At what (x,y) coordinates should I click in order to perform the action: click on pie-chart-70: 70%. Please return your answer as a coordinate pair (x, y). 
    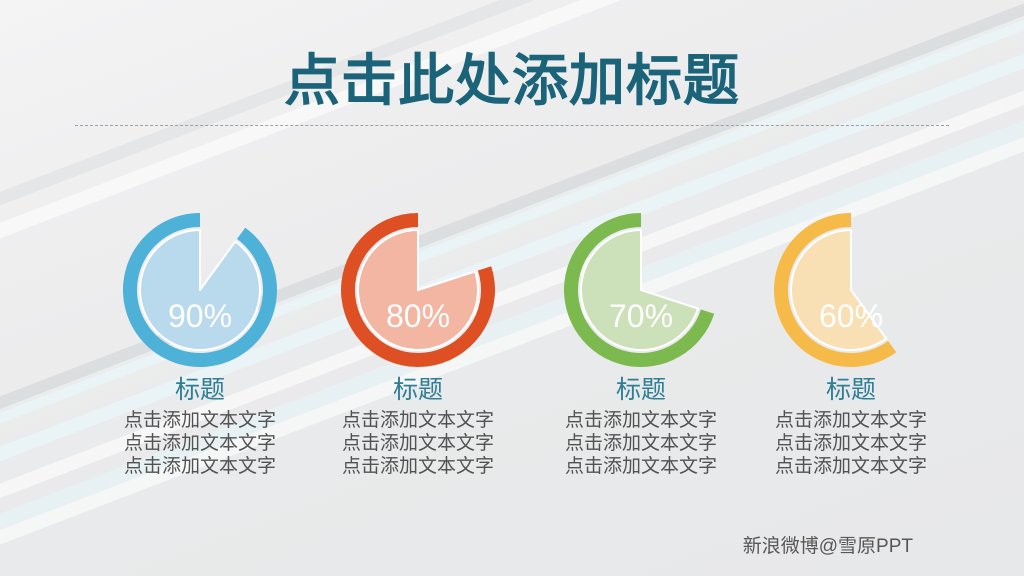
    Looking at the image, I should click on (641, 290).